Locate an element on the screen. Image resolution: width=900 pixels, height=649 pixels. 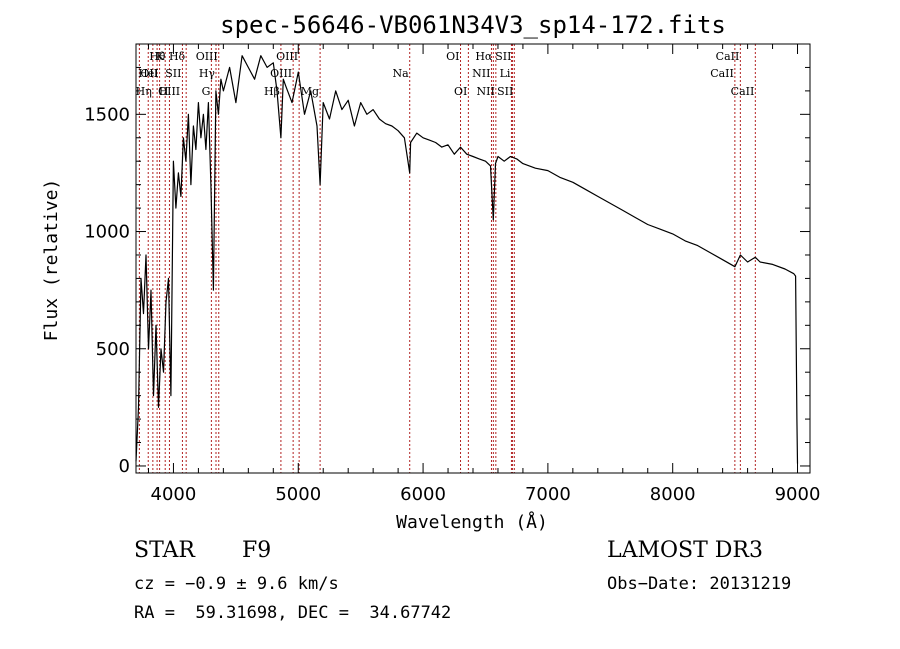
line-label: Li is located at coordinates (505, 73).